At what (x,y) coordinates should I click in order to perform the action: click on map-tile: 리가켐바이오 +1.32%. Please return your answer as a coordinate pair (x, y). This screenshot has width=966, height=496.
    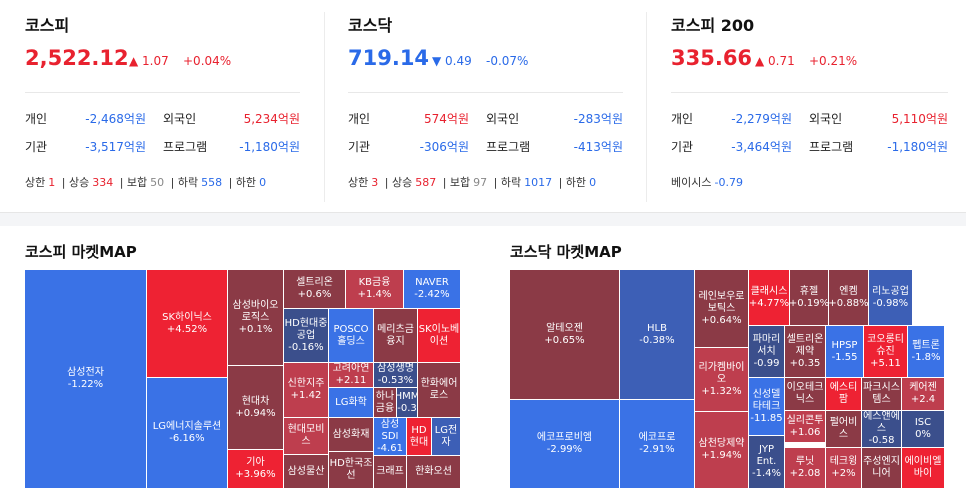
    Looking at the image, I should click on (722, 380).